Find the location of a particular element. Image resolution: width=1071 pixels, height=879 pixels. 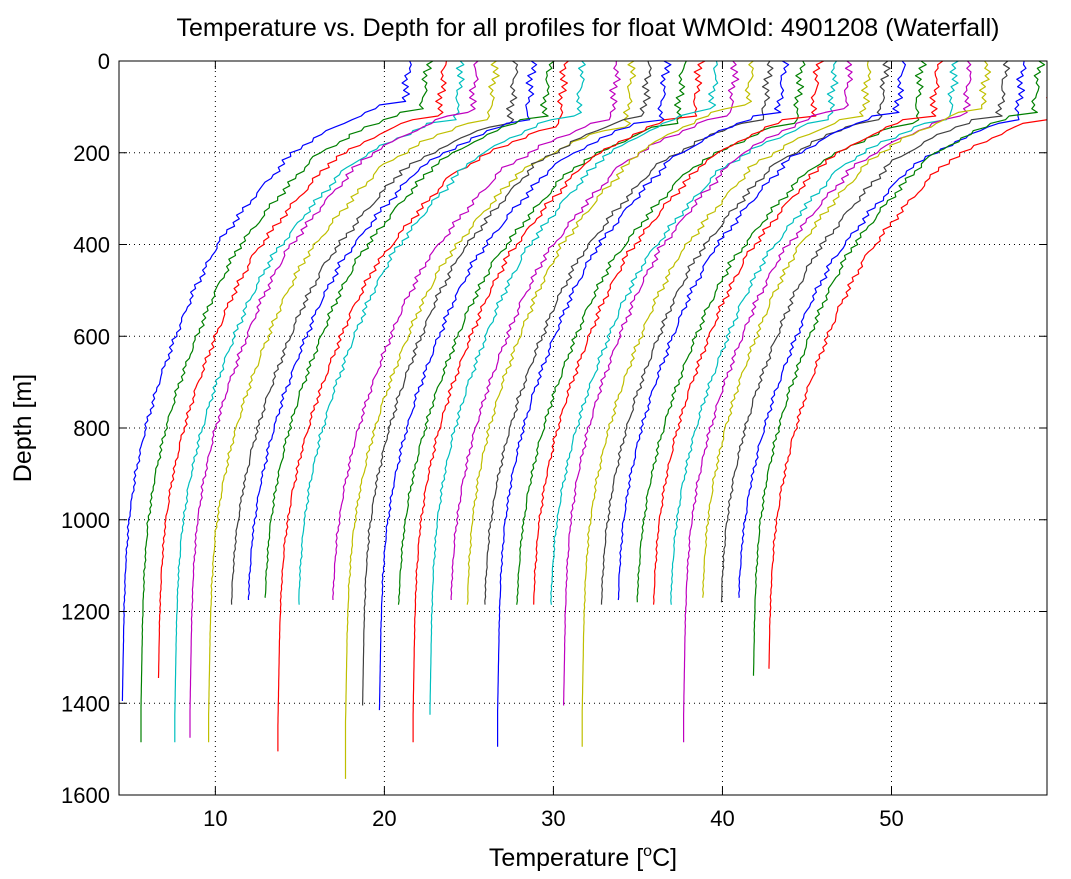

y-tick-label: 1000 is located at coordinates (85, 520).